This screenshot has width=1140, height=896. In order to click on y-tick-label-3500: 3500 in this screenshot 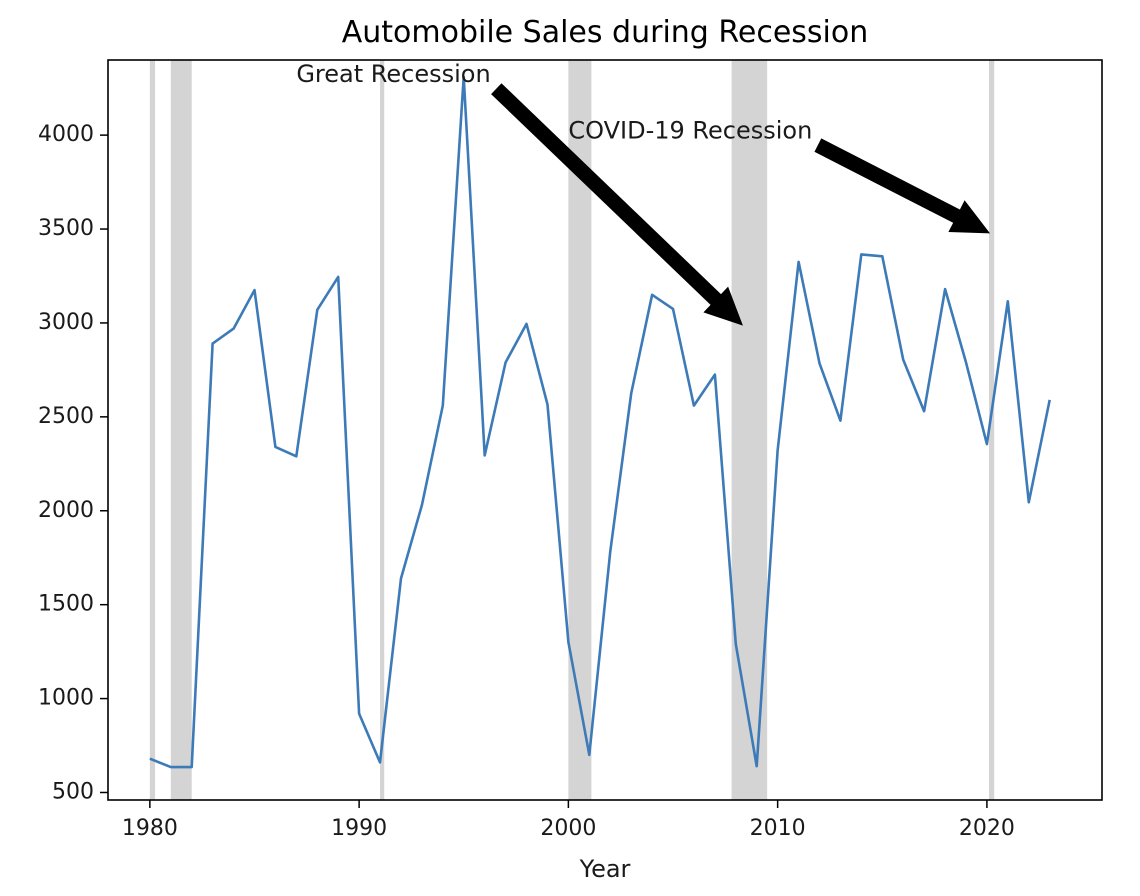, I will do `click(66, 228)`.